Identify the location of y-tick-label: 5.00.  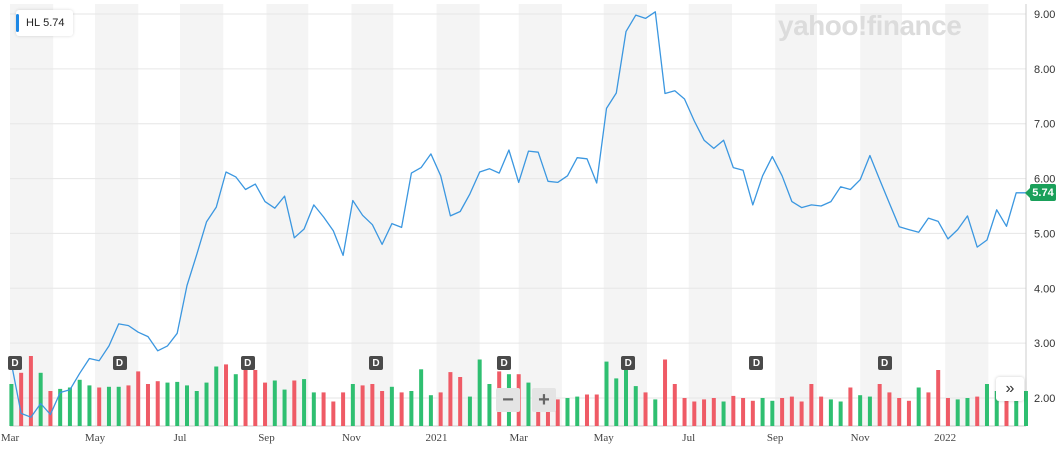
(1044, 234).